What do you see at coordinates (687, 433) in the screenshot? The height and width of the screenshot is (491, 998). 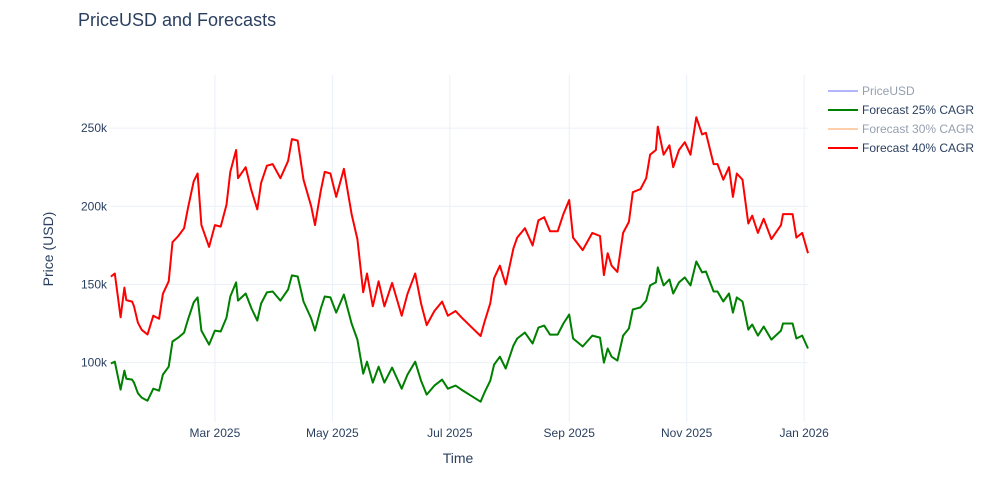 I see `x-tick-label: Nov 2025` at bounding box center [687, 433].